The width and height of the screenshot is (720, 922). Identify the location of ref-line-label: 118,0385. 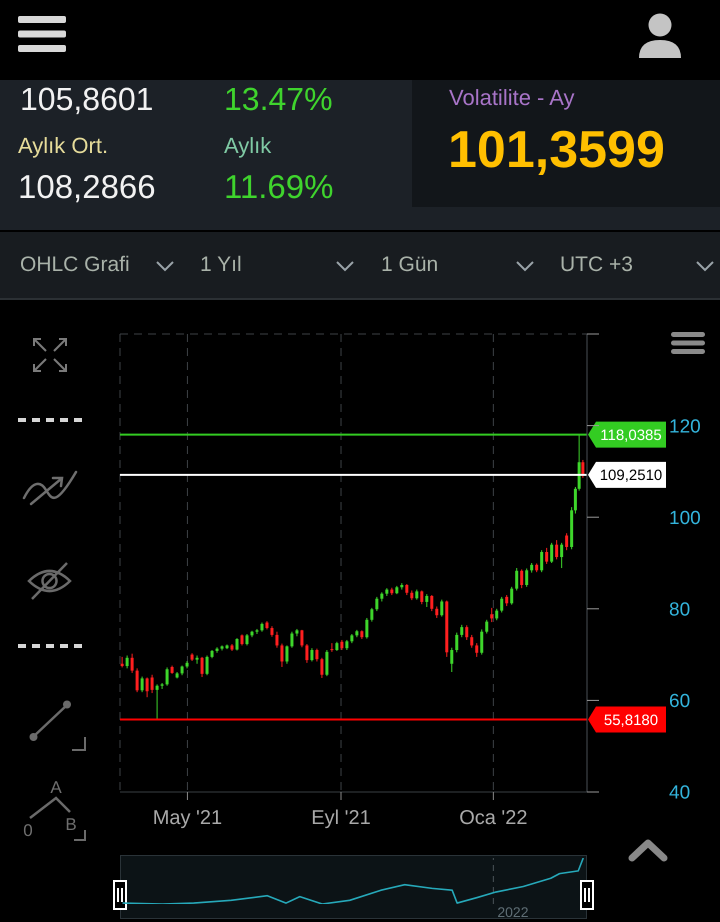
(631, 435).